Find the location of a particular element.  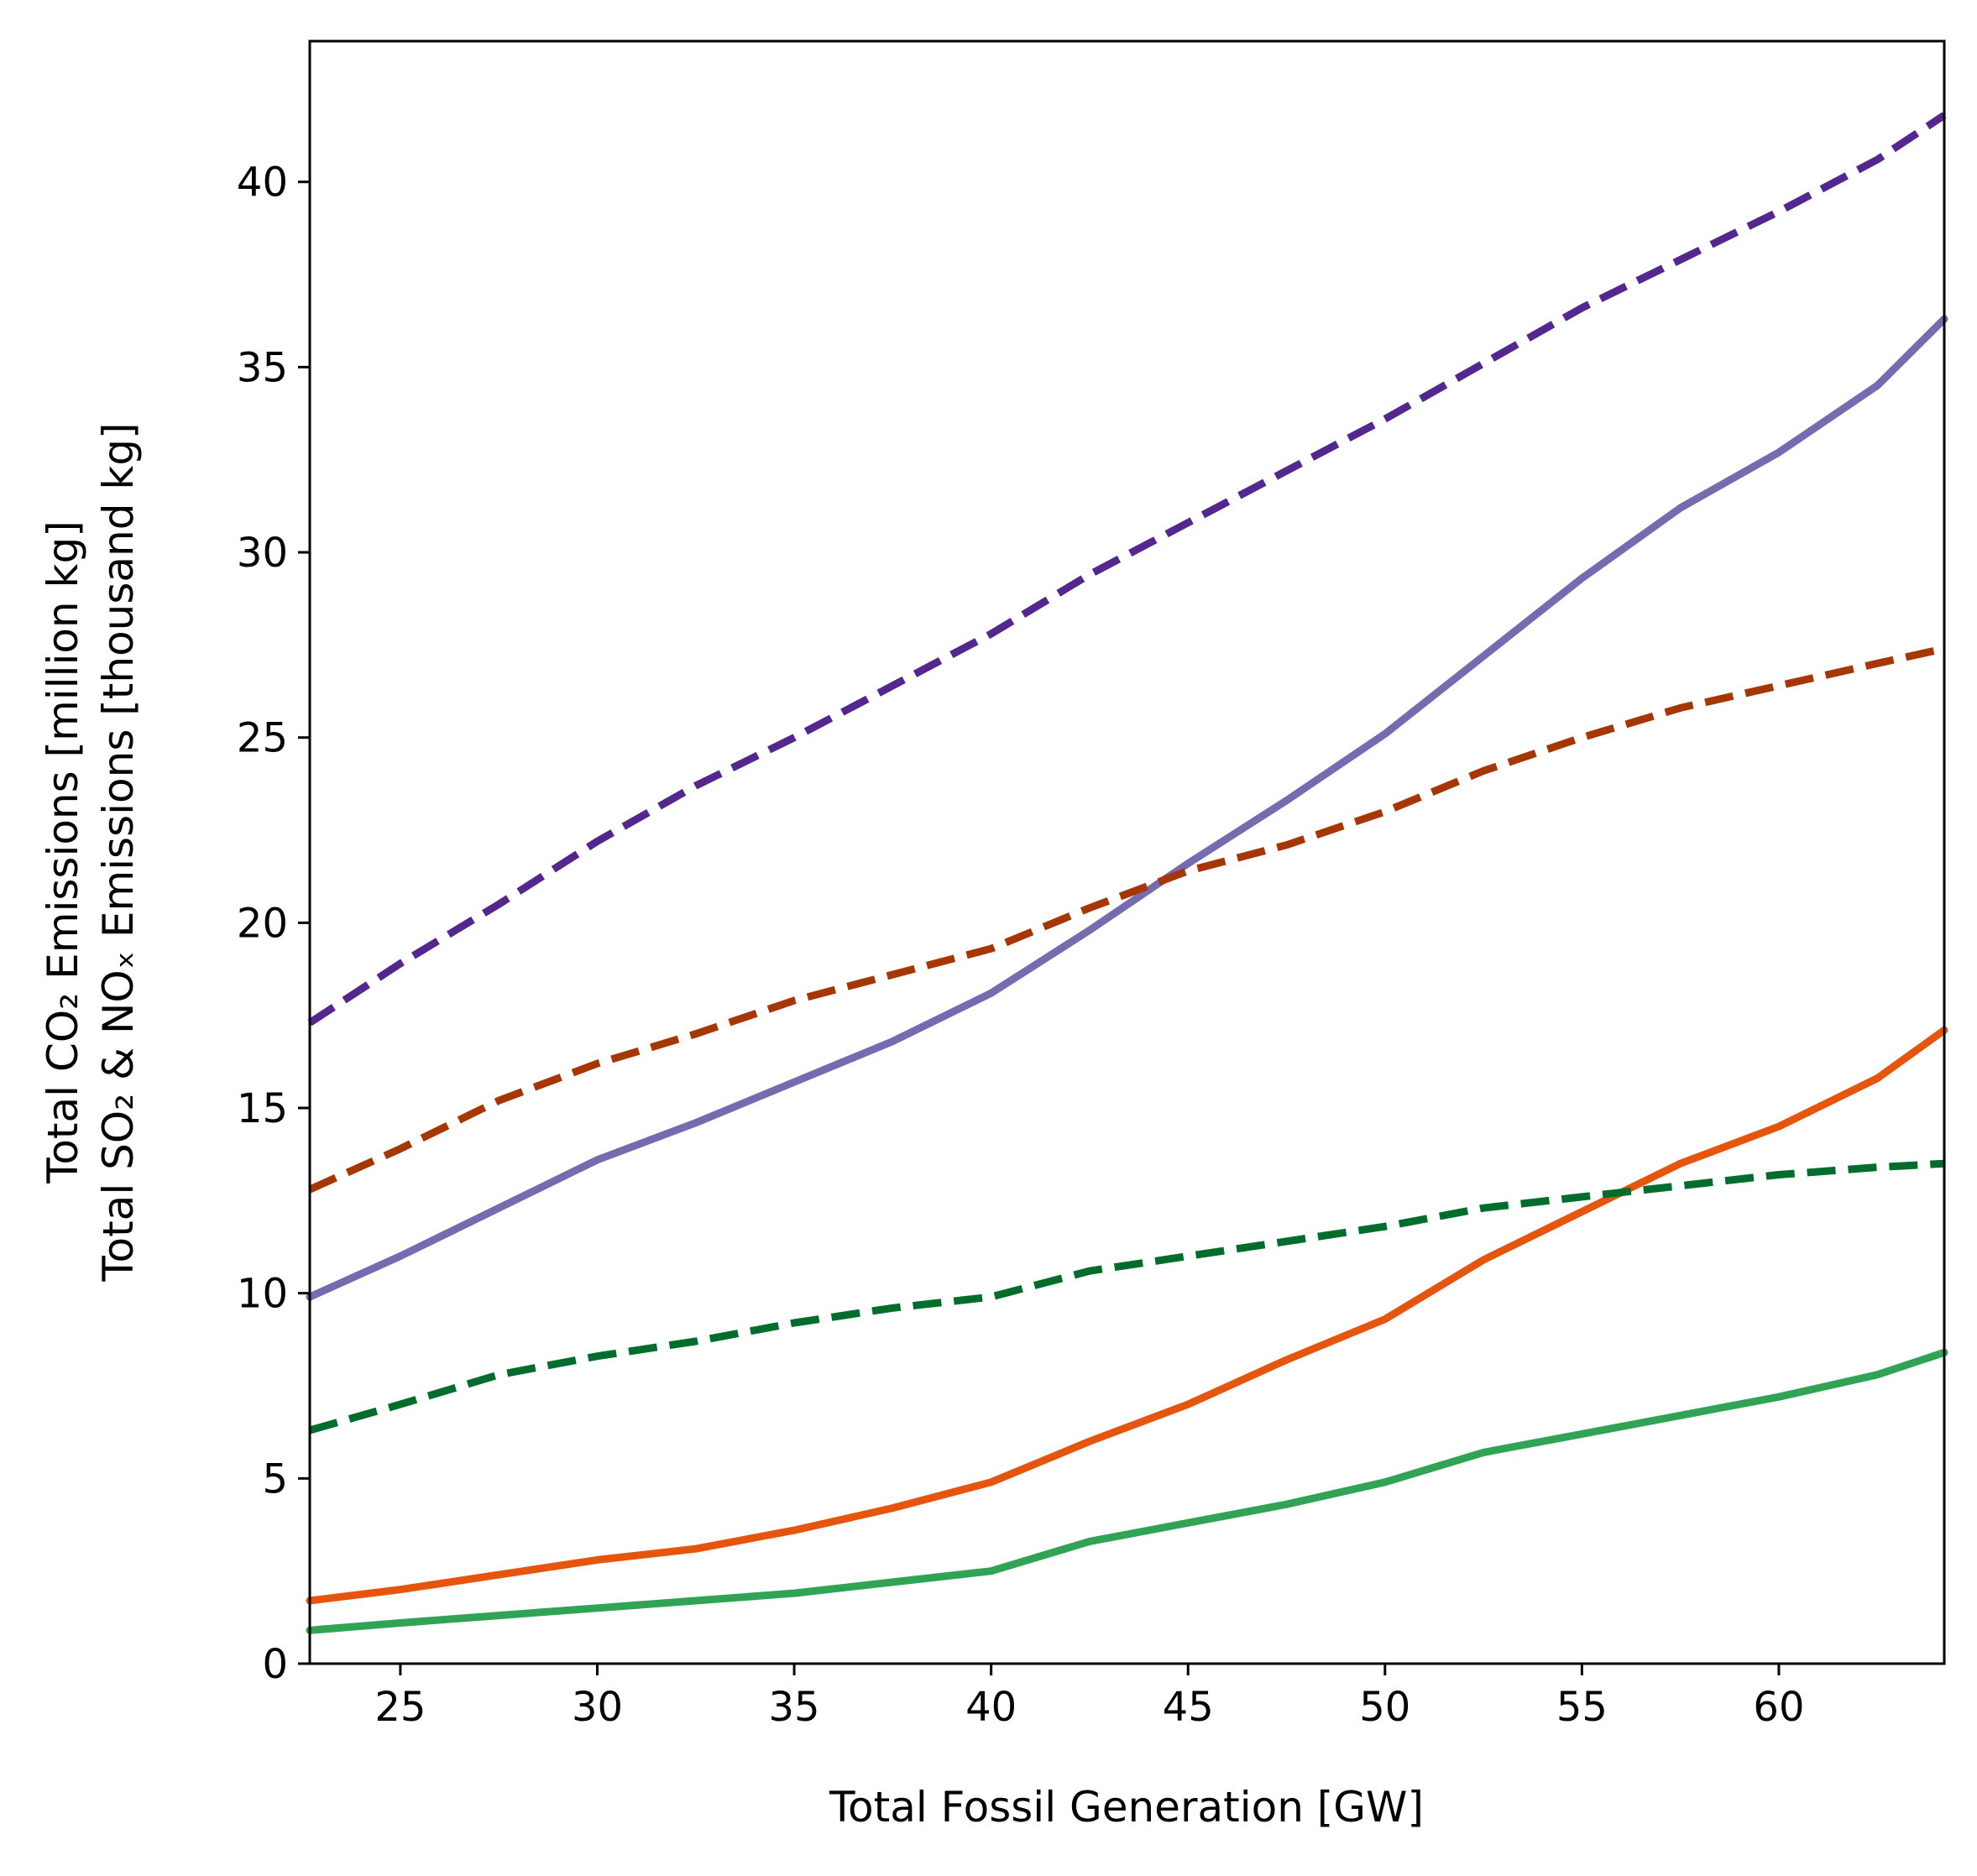

y-tick-label: 25 is located at coordinates (263, 738).